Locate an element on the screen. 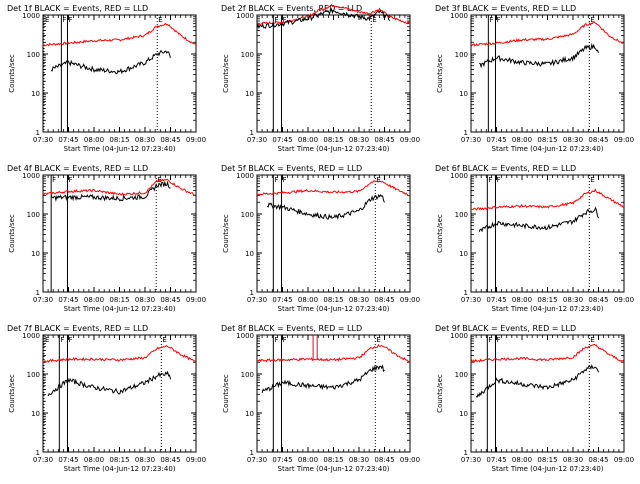 The height and width of the screenshot is (484, 640). panel-title: Det 1f BLACK = Events, RED = LLD is located at coordinates (77, 8).